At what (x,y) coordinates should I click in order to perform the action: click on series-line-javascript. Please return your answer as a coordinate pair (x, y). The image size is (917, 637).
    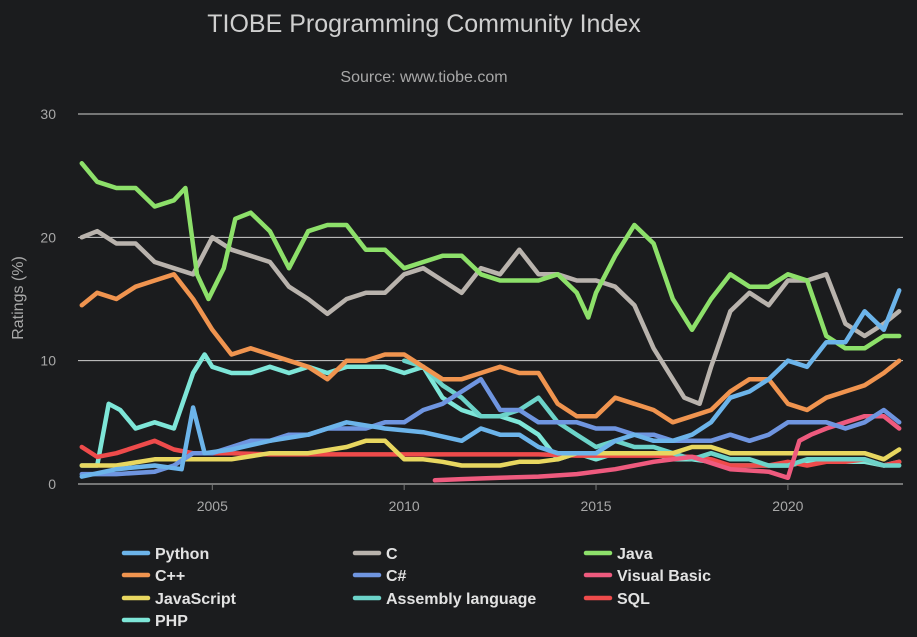
    Looking at the image, I should click on (490, 453).